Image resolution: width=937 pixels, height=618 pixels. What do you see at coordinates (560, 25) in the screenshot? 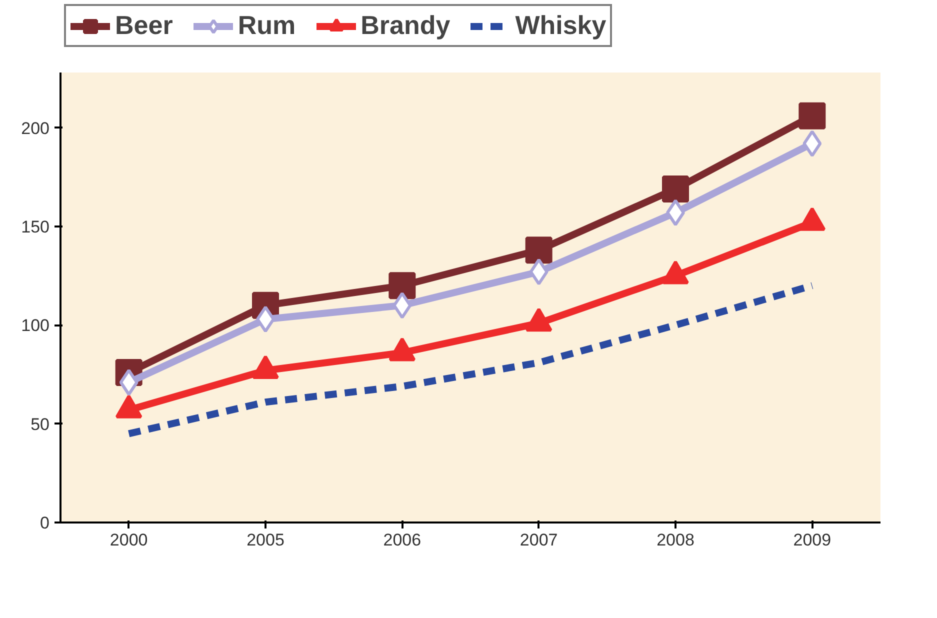
I see `legend-label: Whisky` at bounding box center [560, 25].